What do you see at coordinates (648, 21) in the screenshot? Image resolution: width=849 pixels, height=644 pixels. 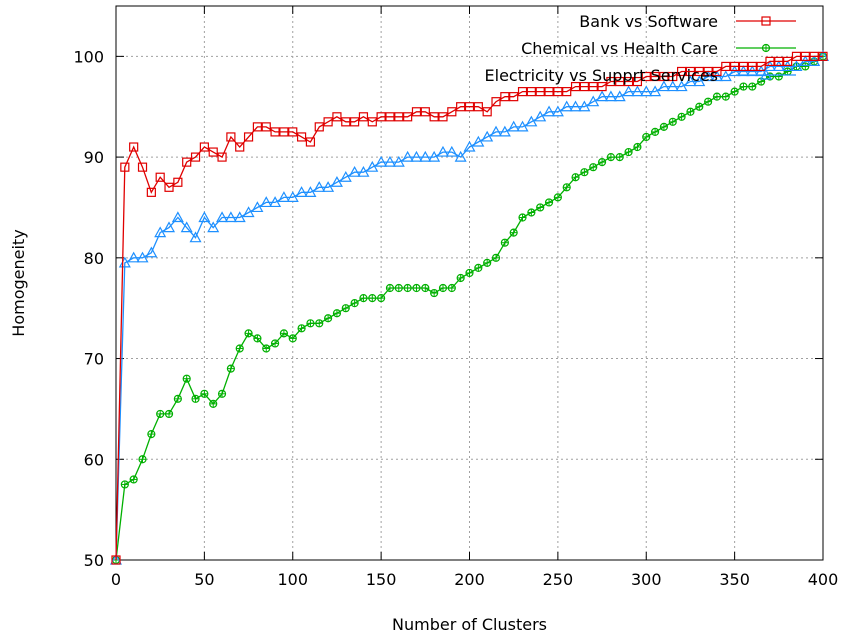 I see `legend-label-0: Bank vs Software` at bounding box center [648, 21].